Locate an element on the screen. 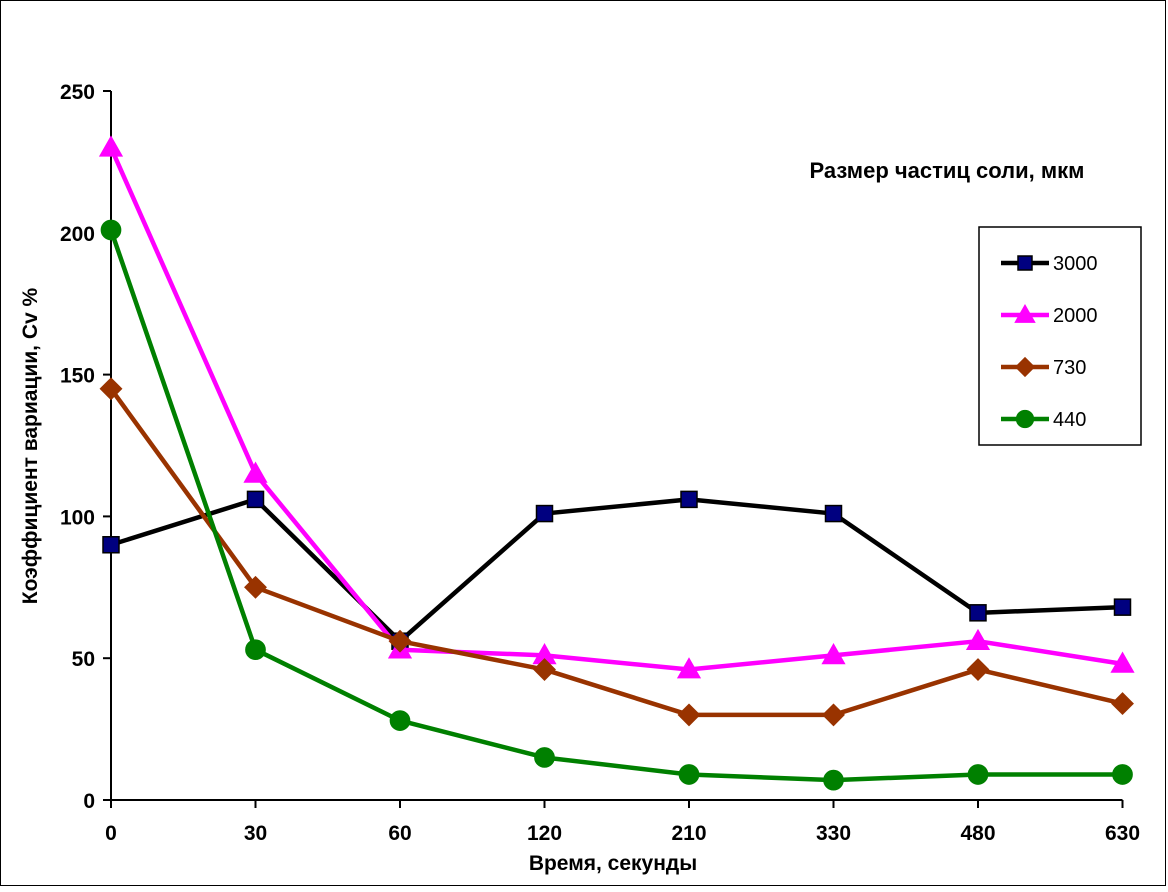 The width and height of the screenshot is (1168, 892). y-axis-label: Коэффициент вариации, Cv % is located at coordinates (30, 445).